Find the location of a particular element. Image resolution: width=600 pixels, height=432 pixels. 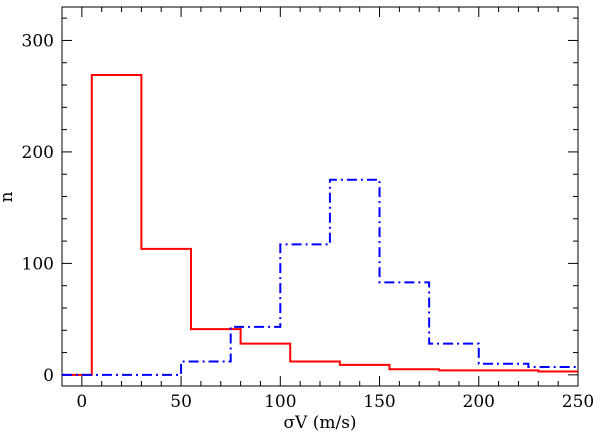

x-tick-labels: 0 50 100 150 200 250 is located at coordinates (335, 402).